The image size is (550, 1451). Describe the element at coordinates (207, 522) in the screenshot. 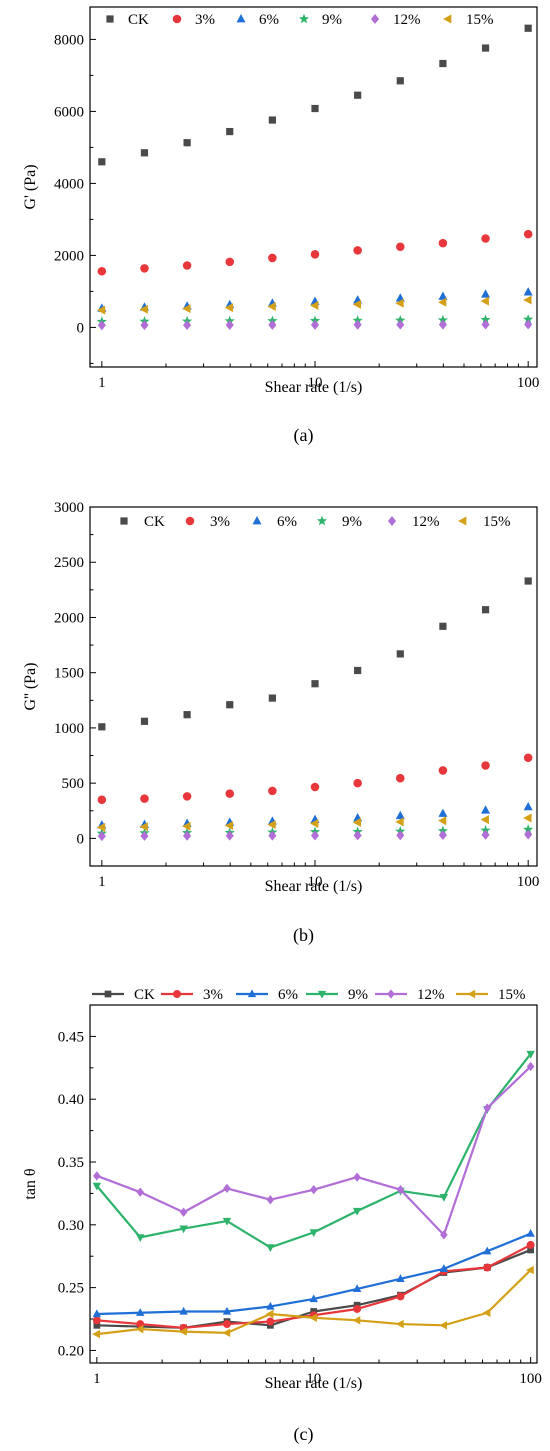

I see `legend-item-3pct: 3%` at that location.